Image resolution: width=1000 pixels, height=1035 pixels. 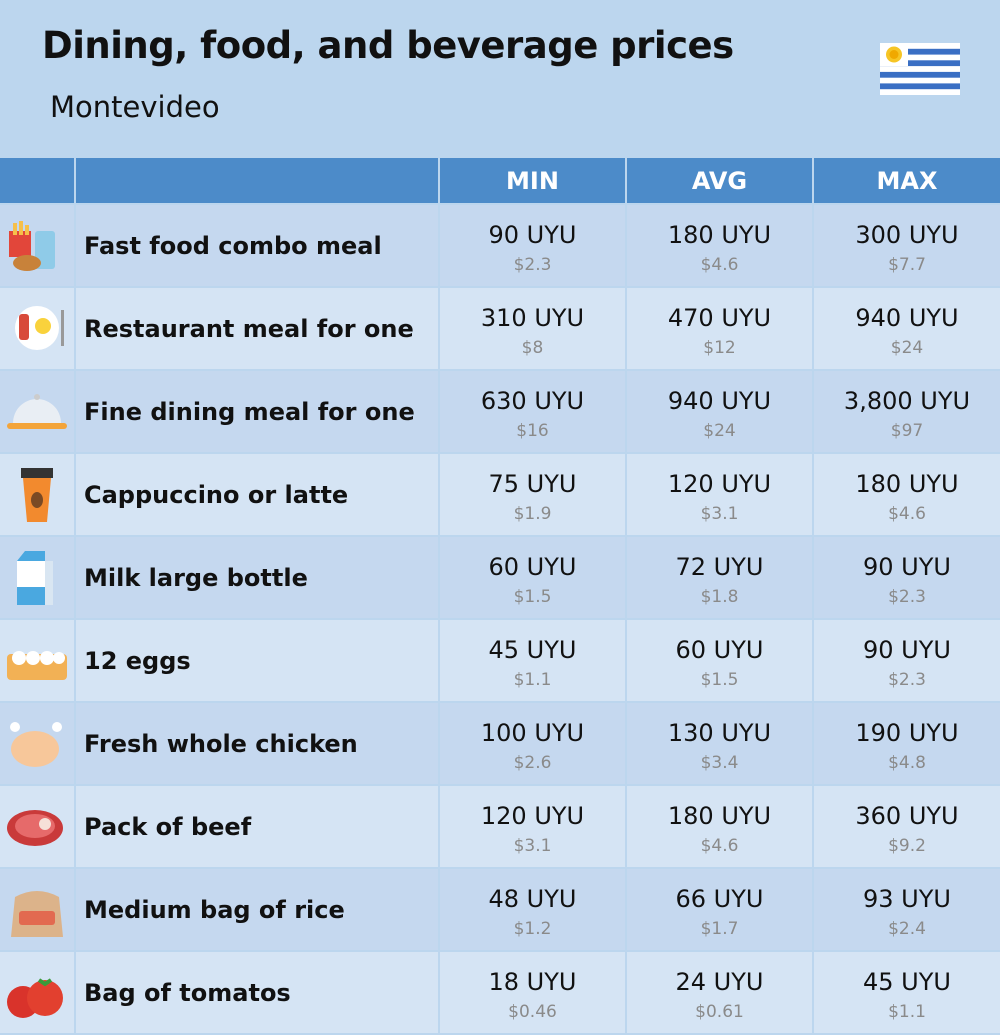 What do you see at coordinates (532, 348) in the screenshot?
I see `usd-price: $8` at bounding box center [532, 348].